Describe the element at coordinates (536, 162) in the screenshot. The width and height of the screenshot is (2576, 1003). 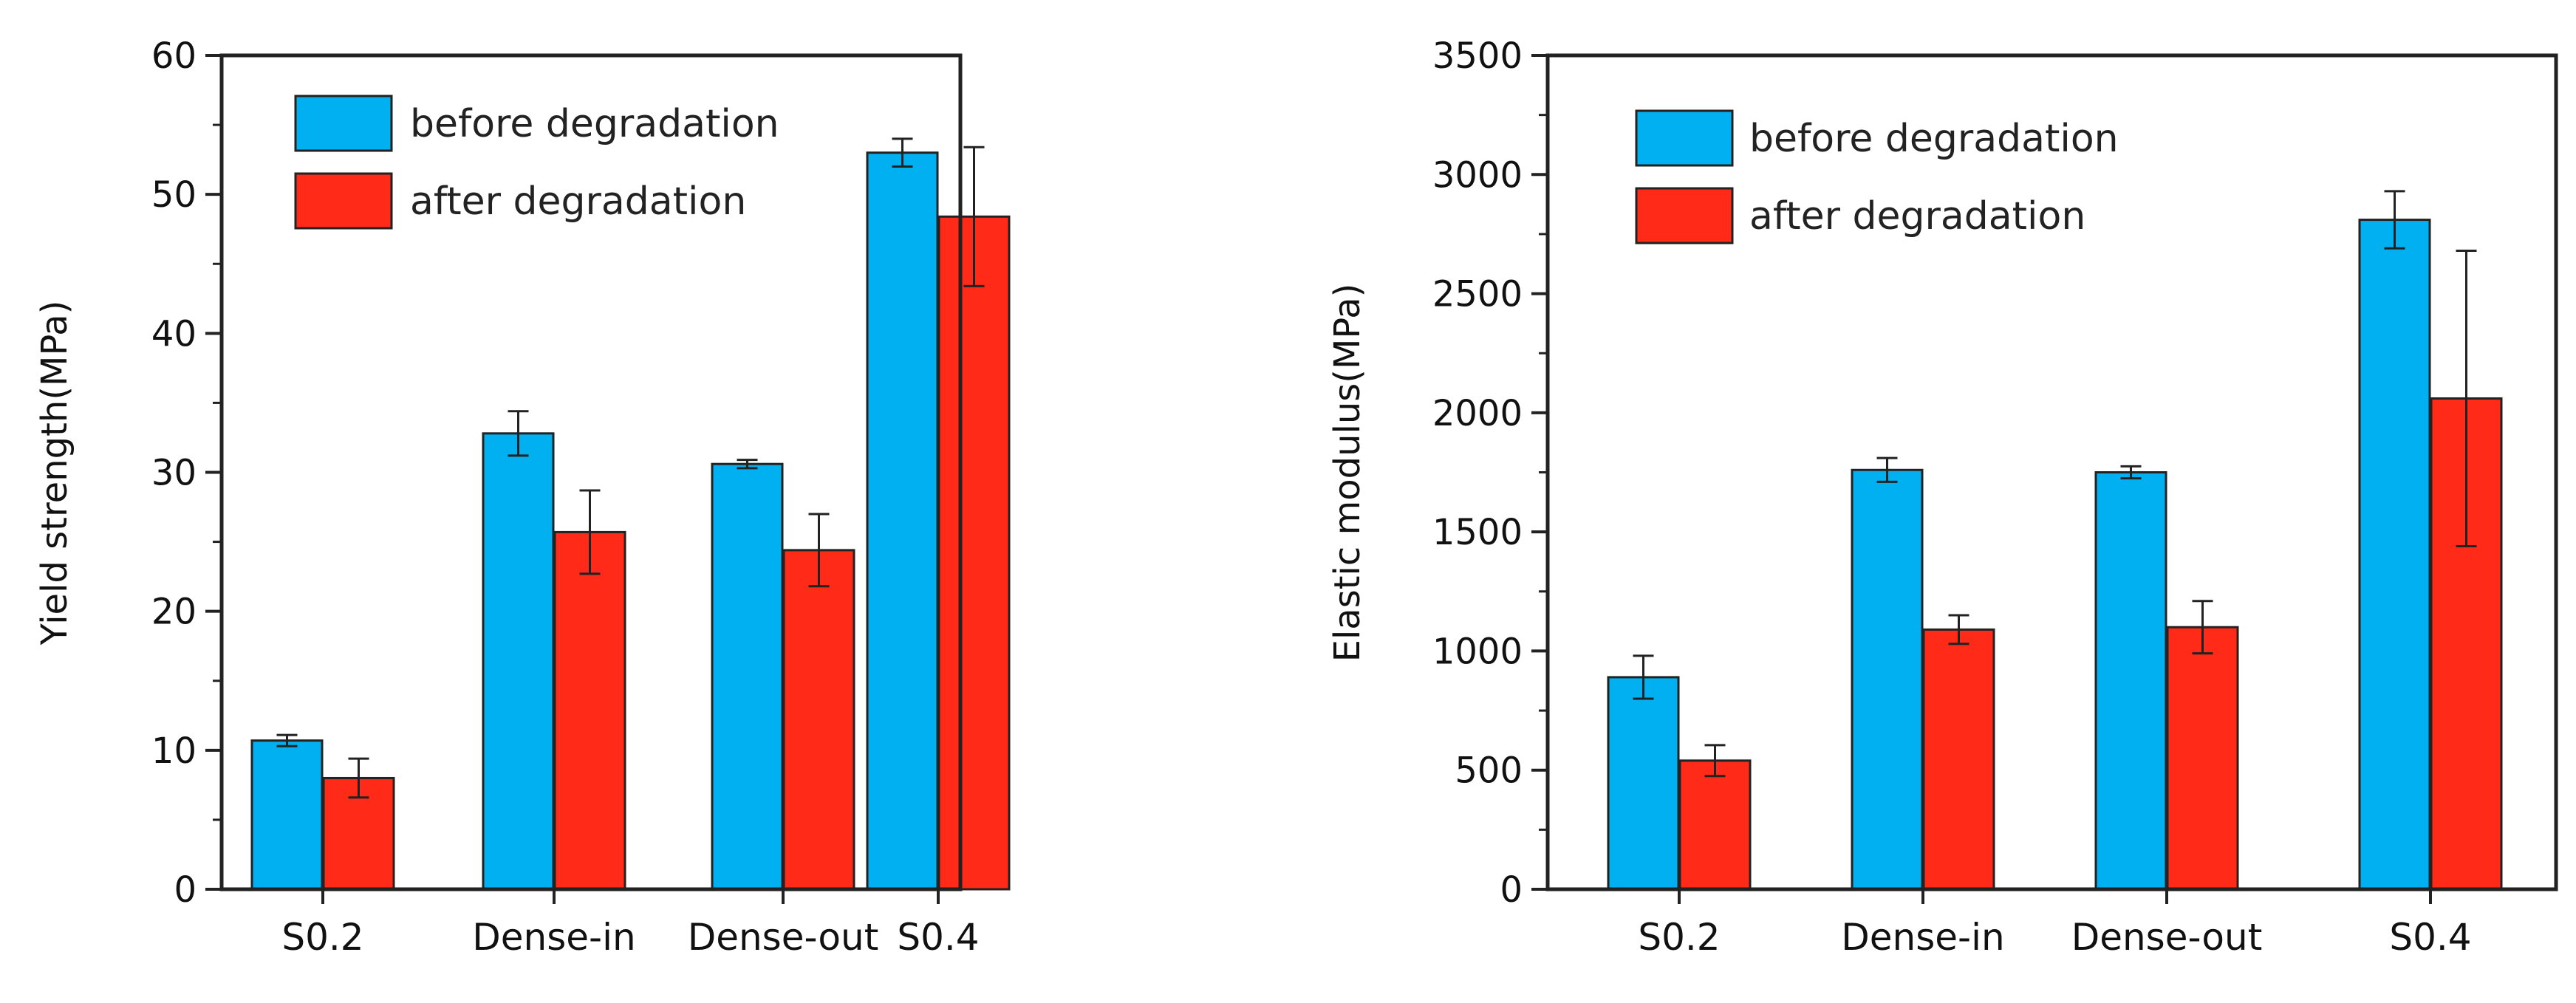
I see `yield-strength-legend: before degradation after degradation` at that location.